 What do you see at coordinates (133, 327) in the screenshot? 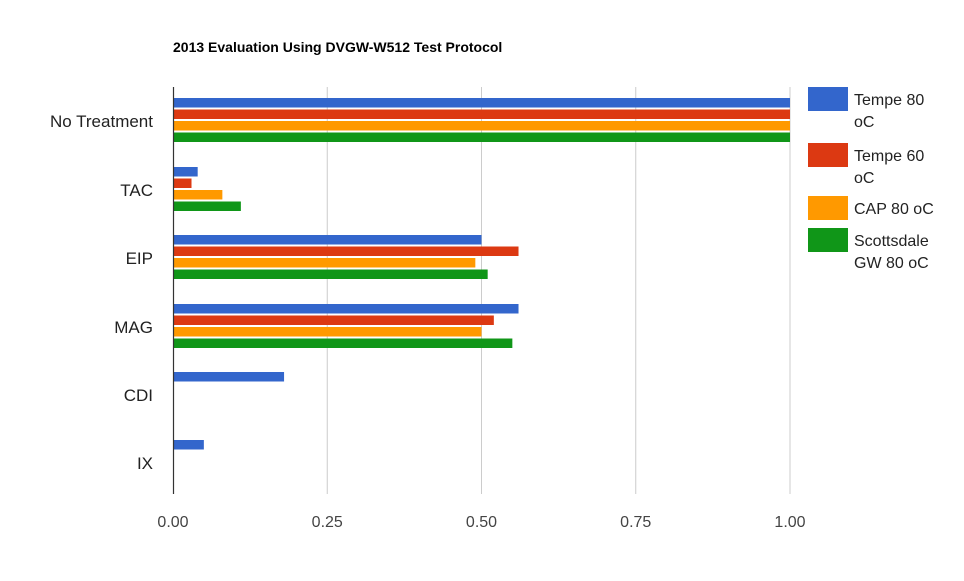
I see `y-category-label: MAG` at bounding box center [133, 327].